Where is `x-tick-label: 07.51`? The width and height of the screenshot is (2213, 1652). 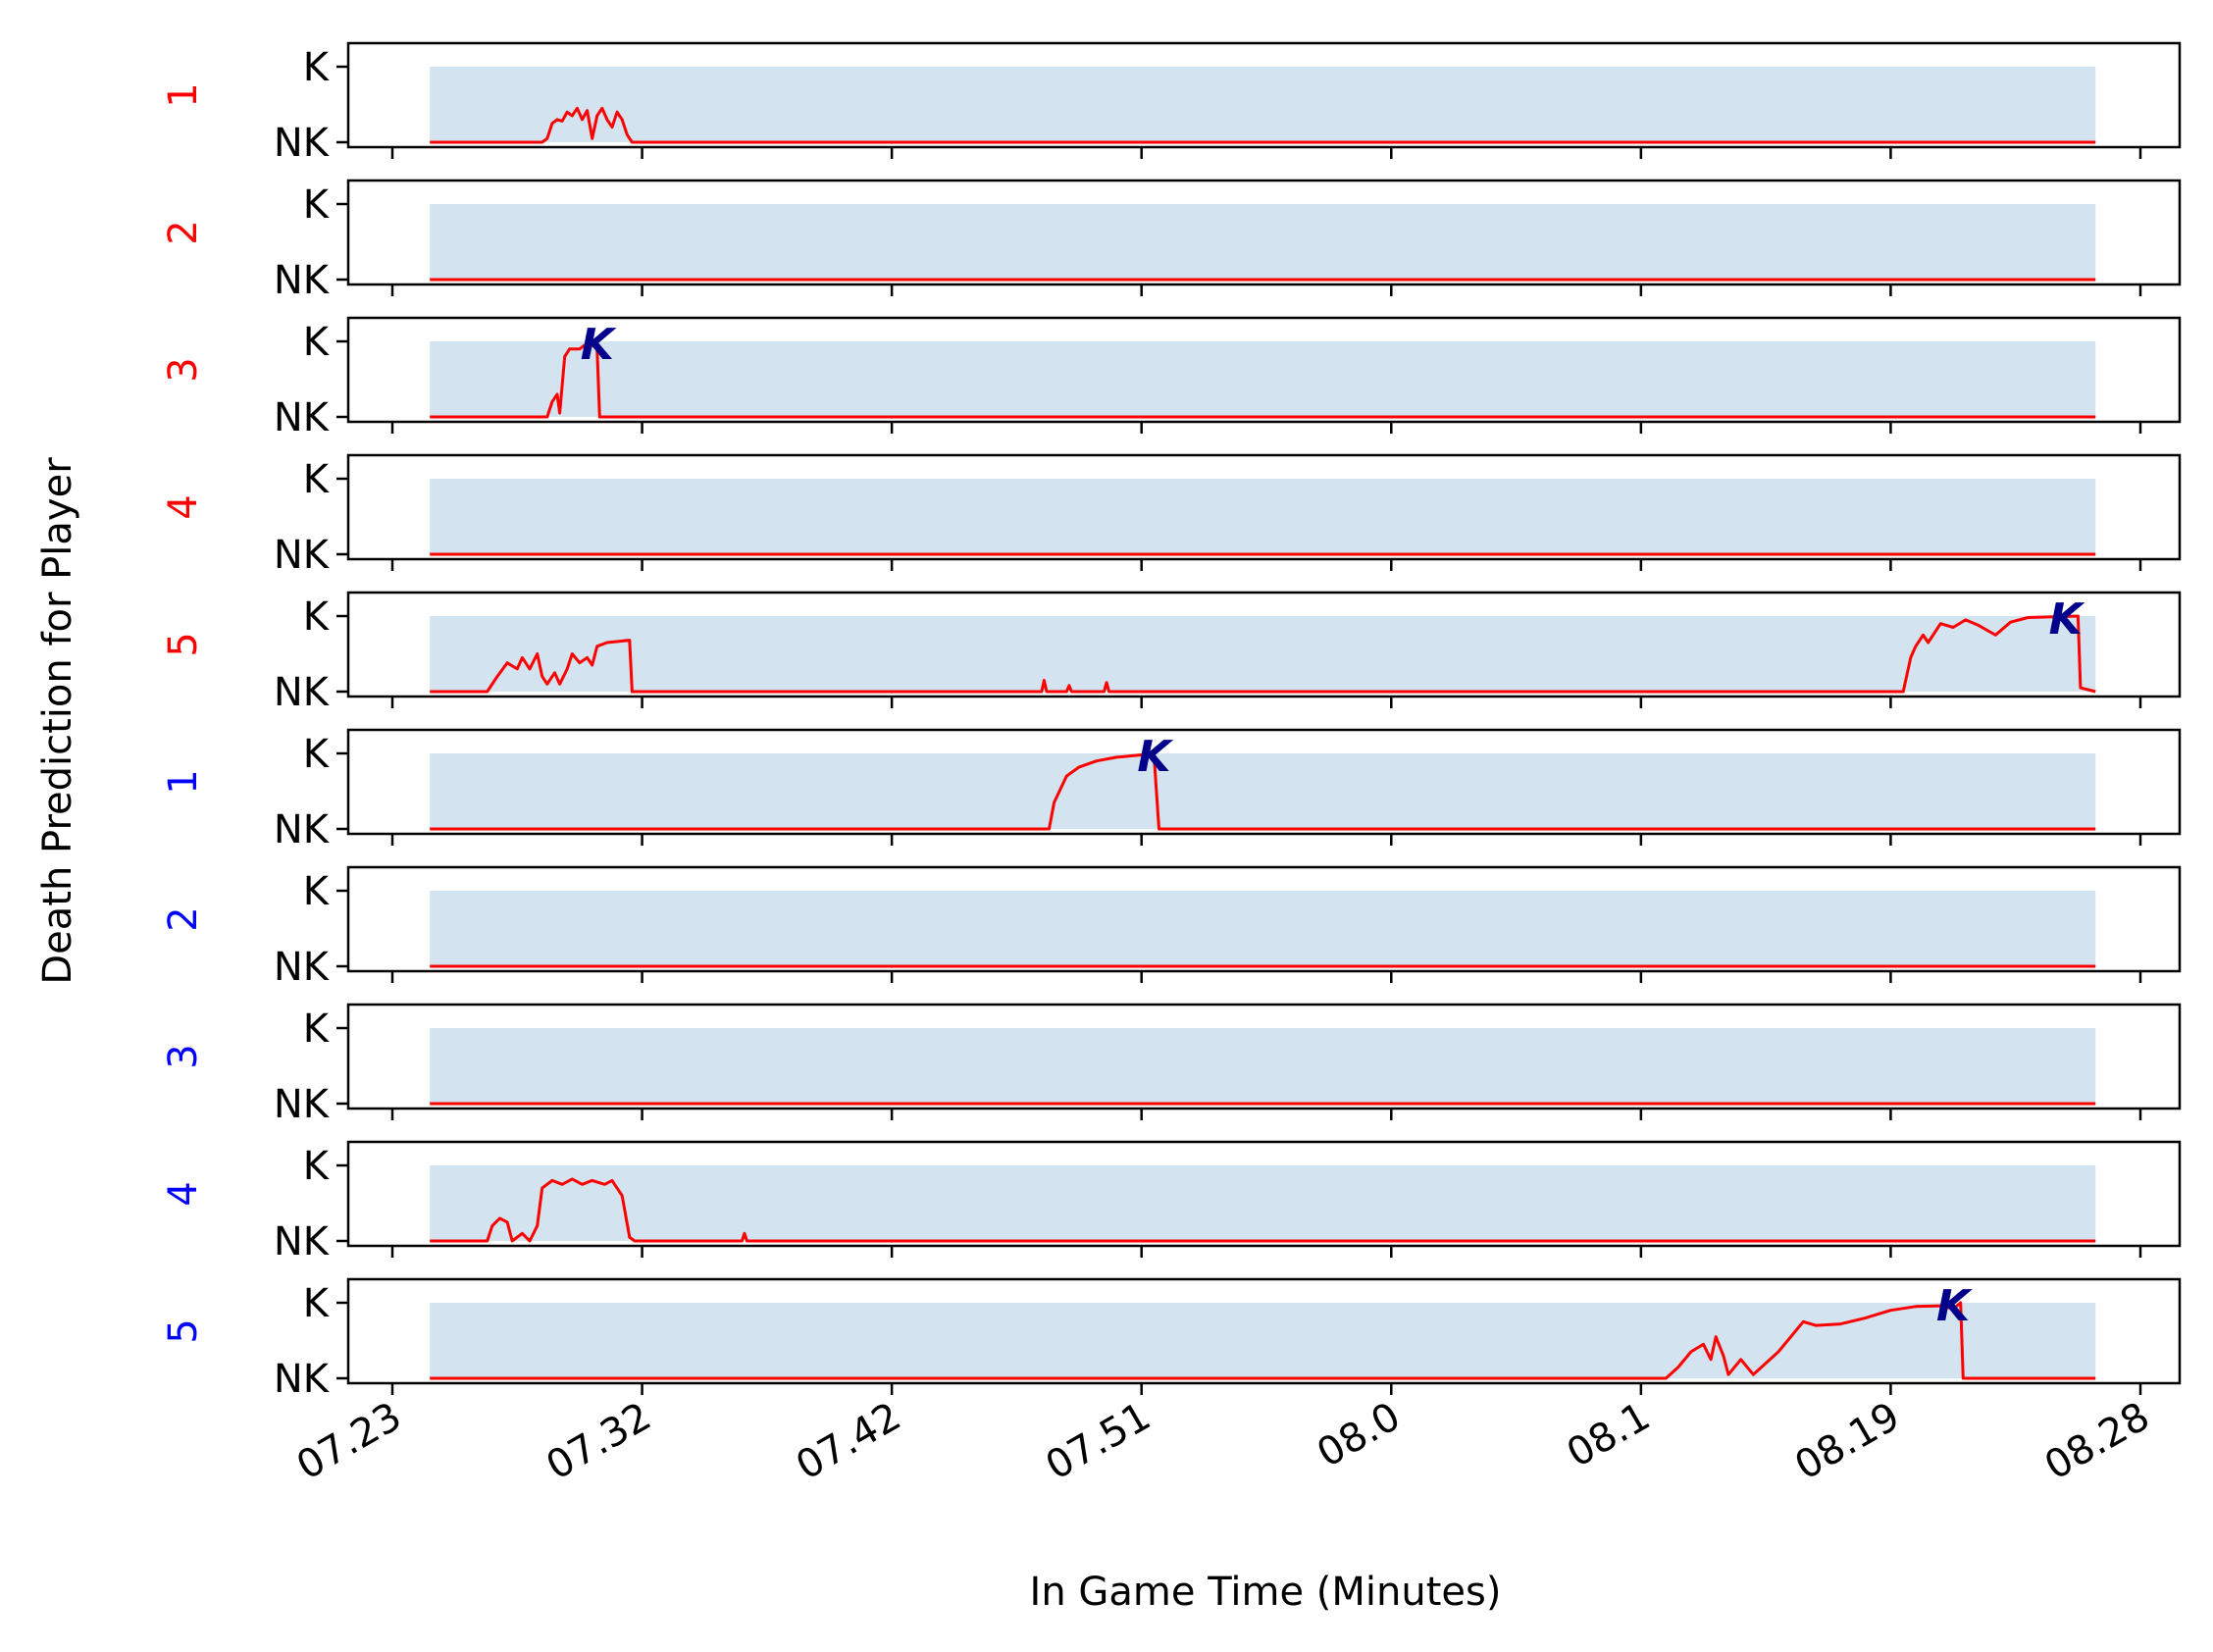
x-tick-label: 07.51 is located at coordinates (1098, 1441).